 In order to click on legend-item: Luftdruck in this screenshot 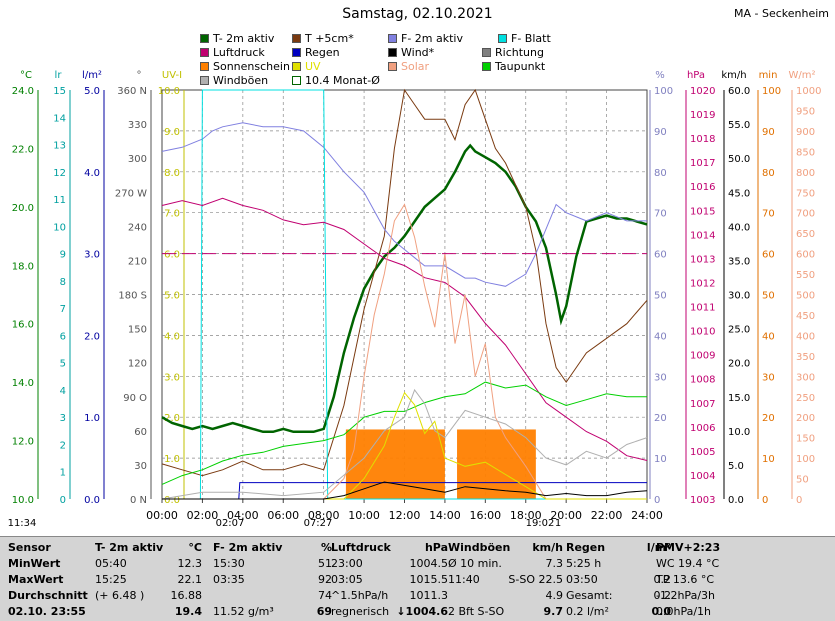, I will do `click(232, 52)`.